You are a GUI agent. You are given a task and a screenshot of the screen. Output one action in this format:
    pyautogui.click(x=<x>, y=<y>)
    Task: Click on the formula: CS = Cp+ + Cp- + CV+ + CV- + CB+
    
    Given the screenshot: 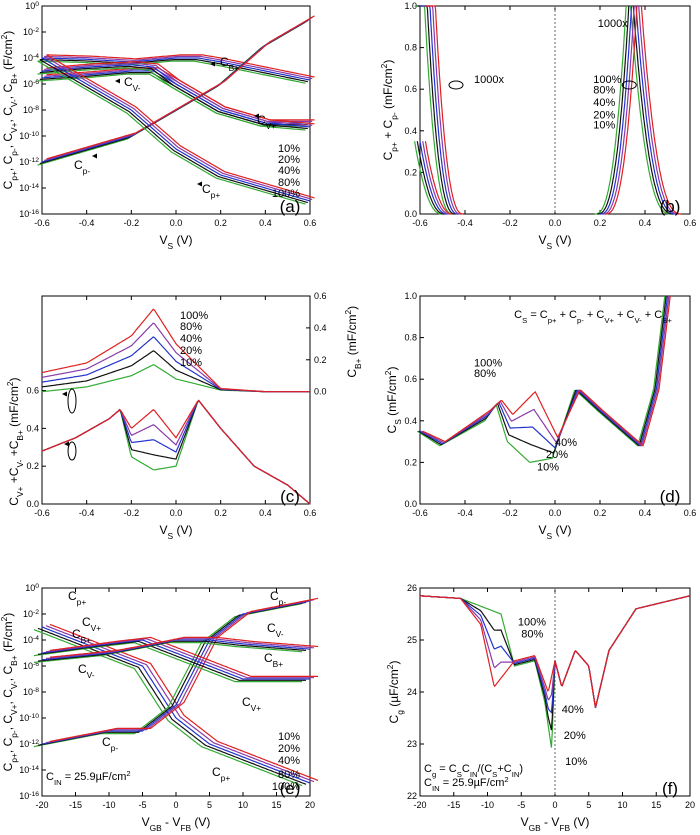 What is the action you would take?
    pyautogui.click(x=593, y=317)
    